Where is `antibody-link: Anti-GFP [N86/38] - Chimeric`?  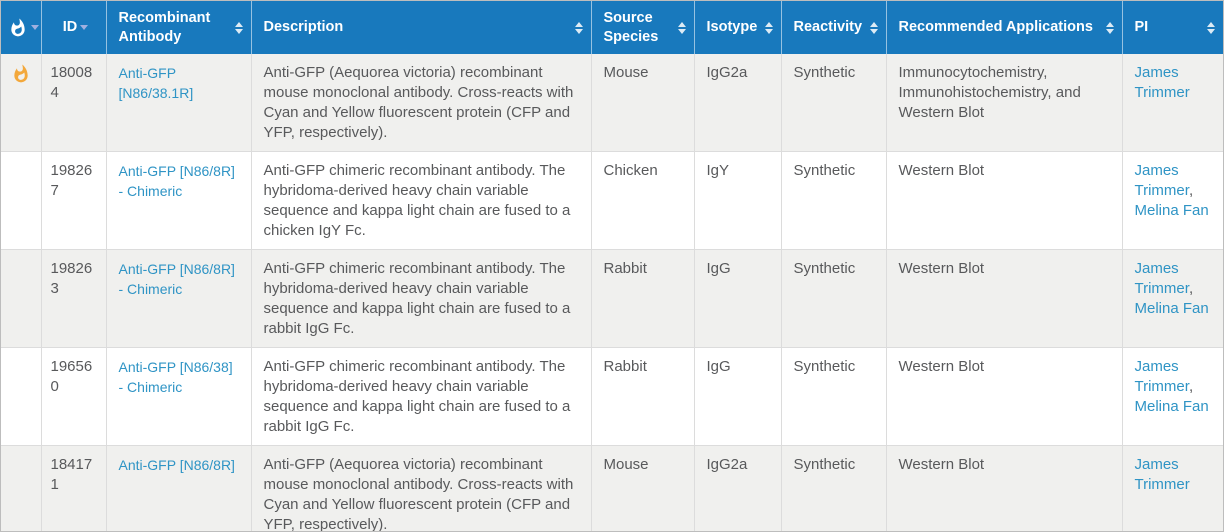
antibody-link: Anti-GFP [N86/38] - Chimeric is located at coordinates (175, 377).